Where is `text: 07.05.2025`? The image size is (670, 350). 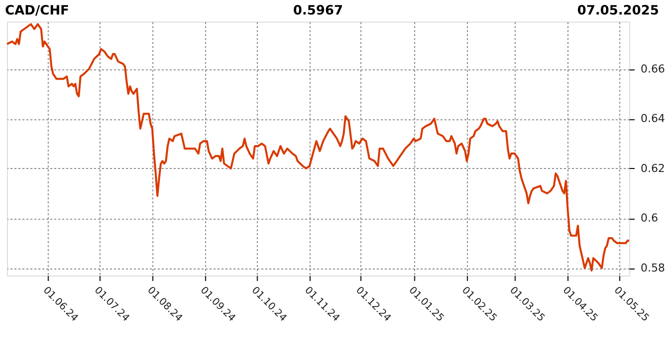 text: 07.05.2025 is located at coordinates (618, 11).